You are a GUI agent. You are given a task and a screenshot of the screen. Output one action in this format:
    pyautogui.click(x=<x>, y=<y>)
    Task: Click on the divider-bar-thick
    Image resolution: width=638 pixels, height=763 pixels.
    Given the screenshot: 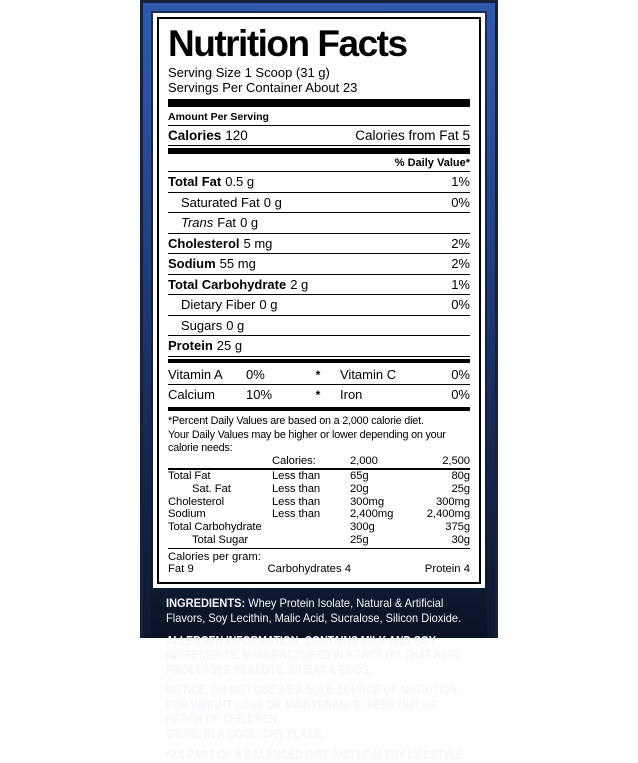 What is the action you would take?
    pyautogui.click(x=319, y=103)
    